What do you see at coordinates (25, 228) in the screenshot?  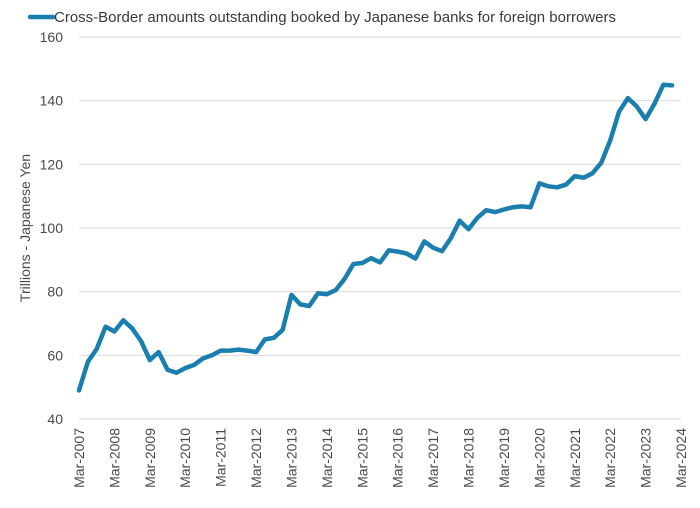 I see `y-axis-title: Trillions - Japanese Yen` at bounding box center [25, 228].